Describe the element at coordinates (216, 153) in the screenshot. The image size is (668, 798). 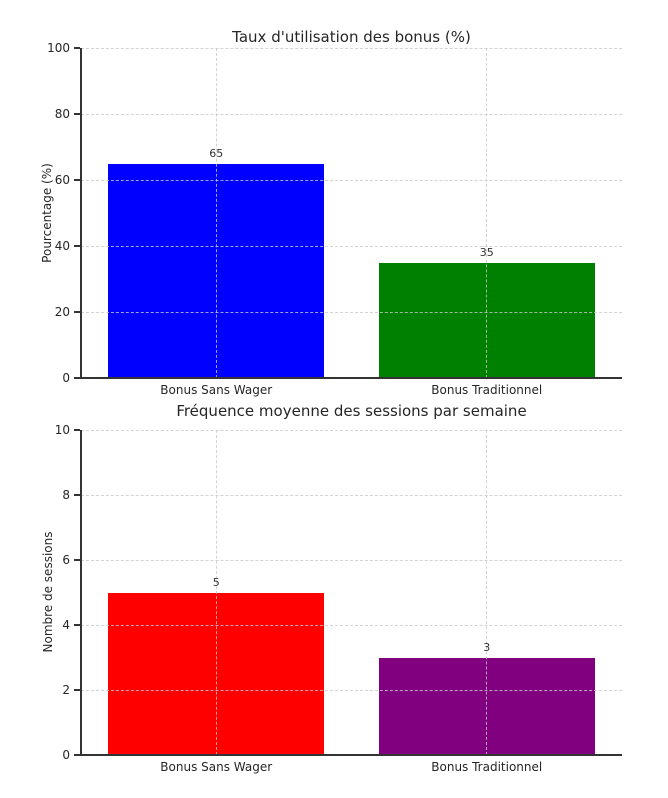
I see `bar-value-label: 65` at that location.